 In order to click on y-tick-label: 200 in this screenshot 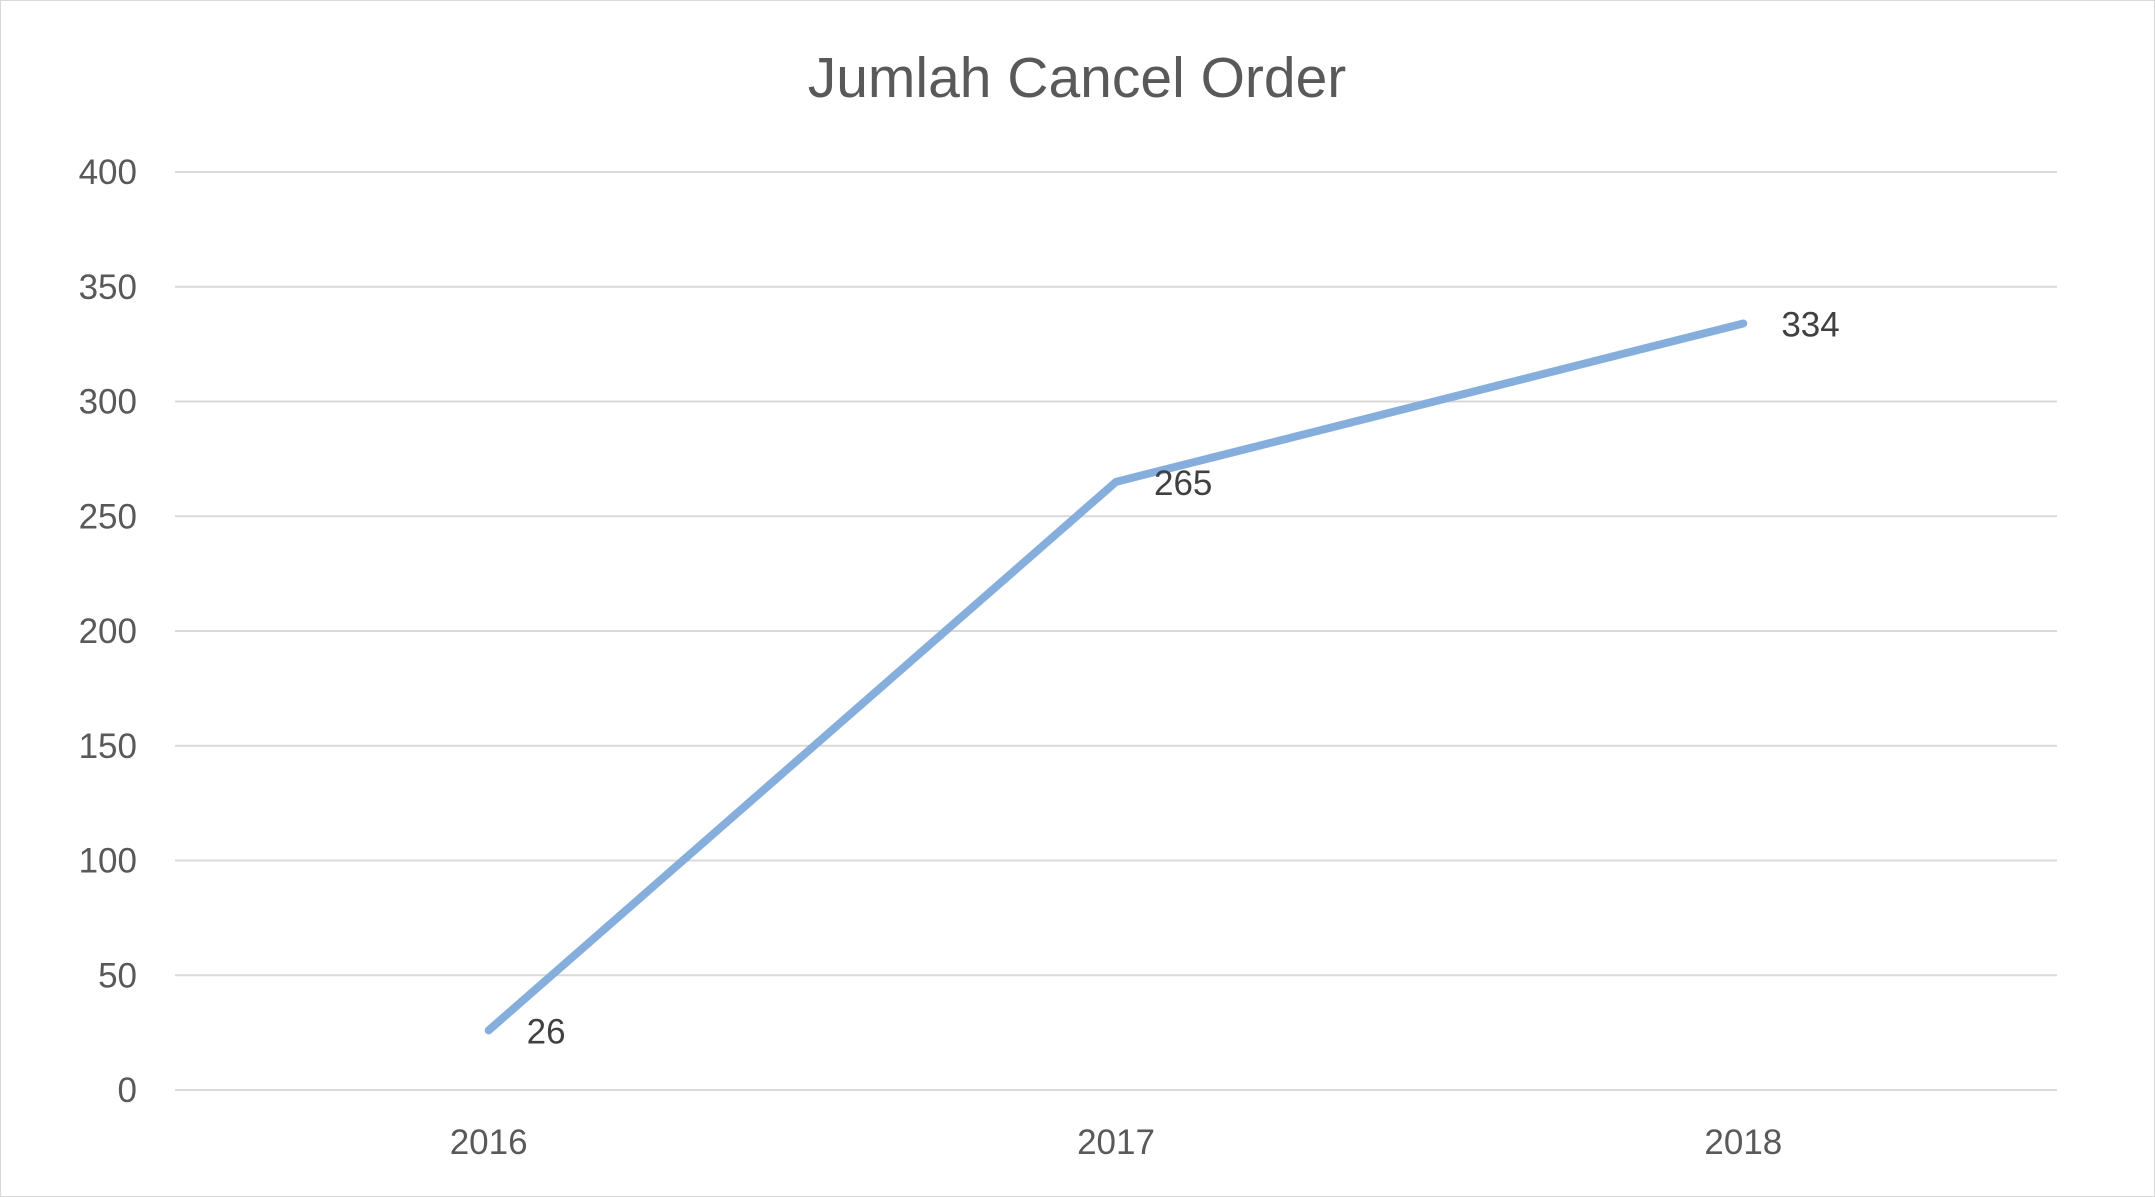, I will do `click(108, 631)`.